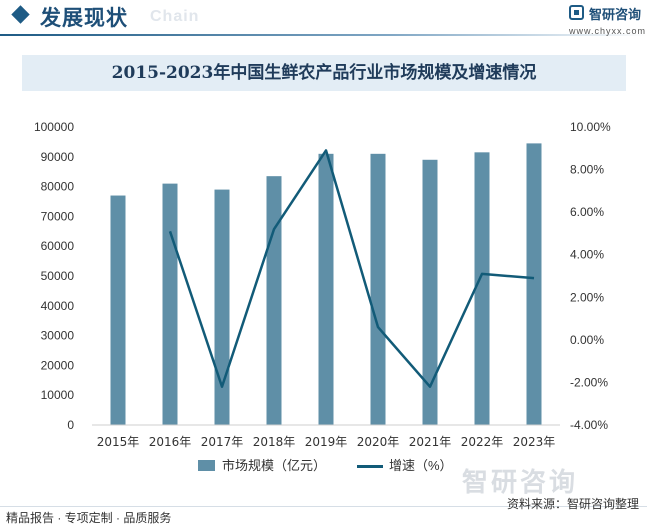 The width and height of the screenshot is (647, 526). I want to click on logo-name: 智研咨询, so click(615, 15).